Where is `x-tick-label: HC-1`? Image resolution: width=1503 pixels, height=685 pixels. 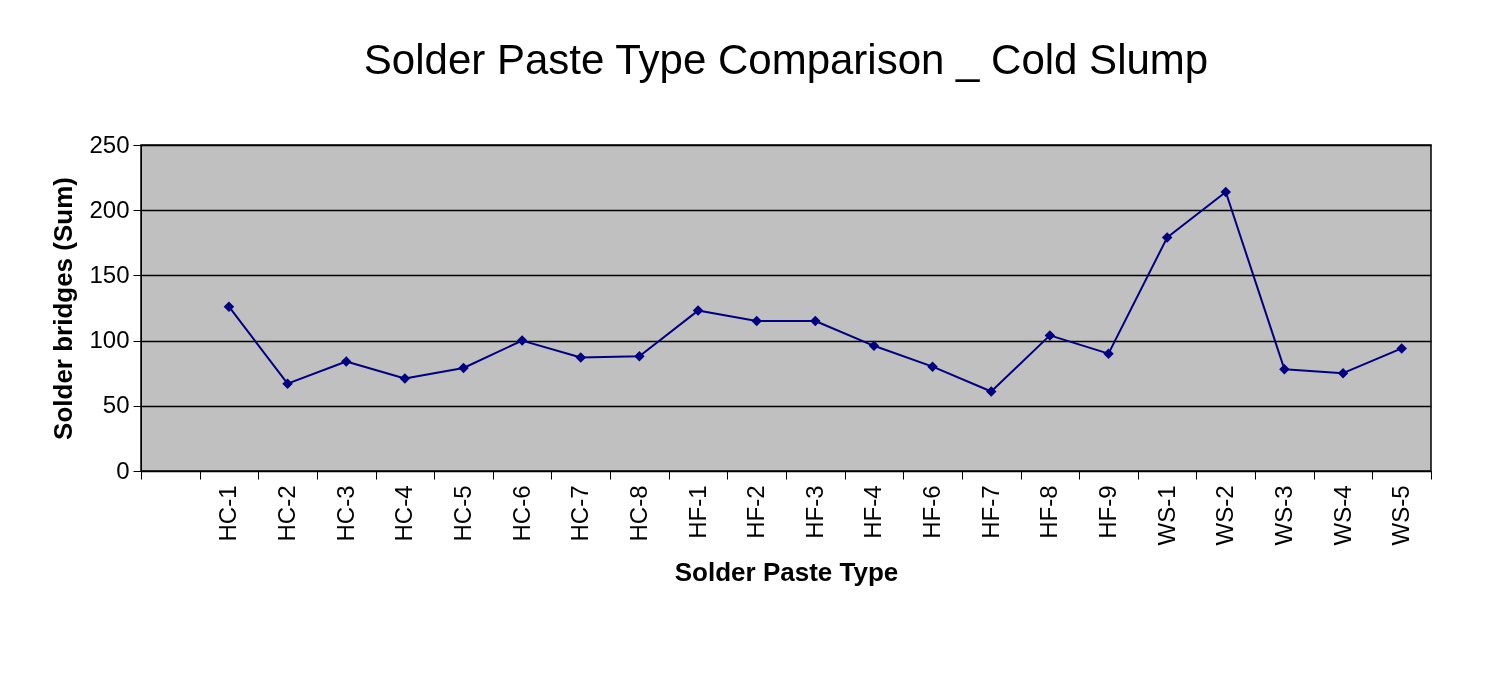 x-tick-label: HC-1 is located at coordinates (228, 513).